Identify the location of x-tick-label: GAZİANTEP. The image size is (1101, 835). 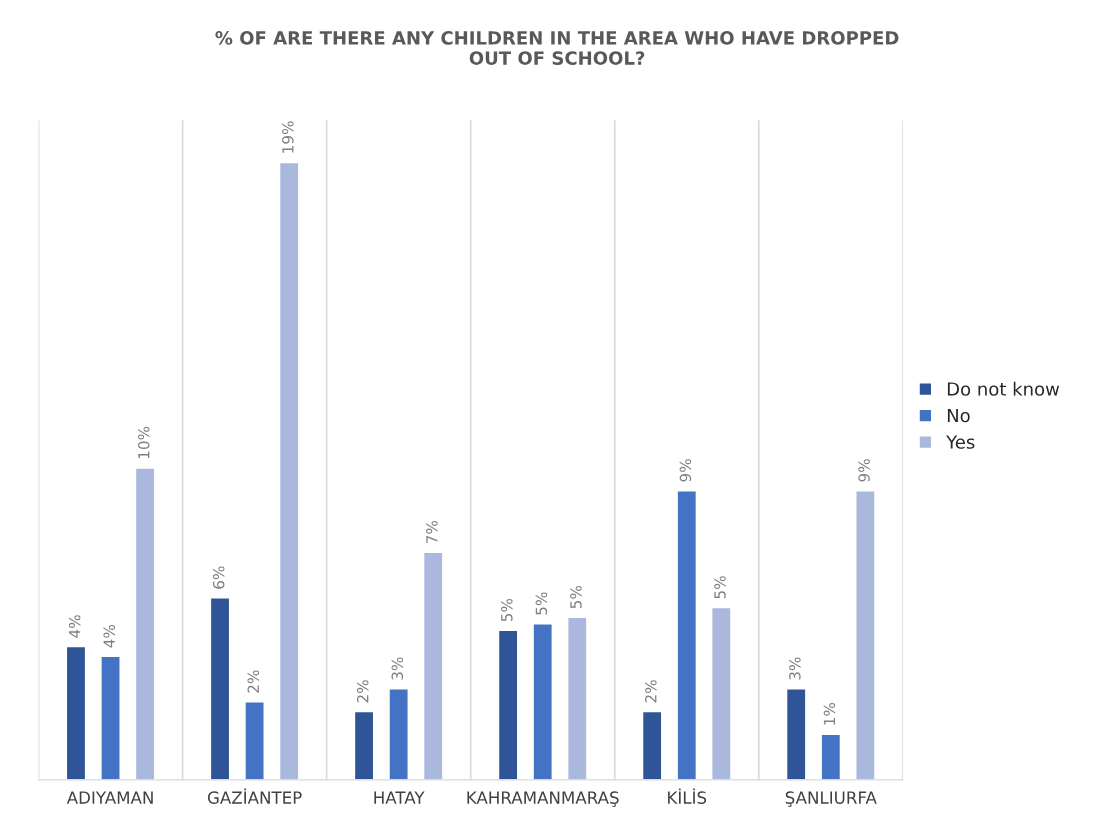
(254, 796).